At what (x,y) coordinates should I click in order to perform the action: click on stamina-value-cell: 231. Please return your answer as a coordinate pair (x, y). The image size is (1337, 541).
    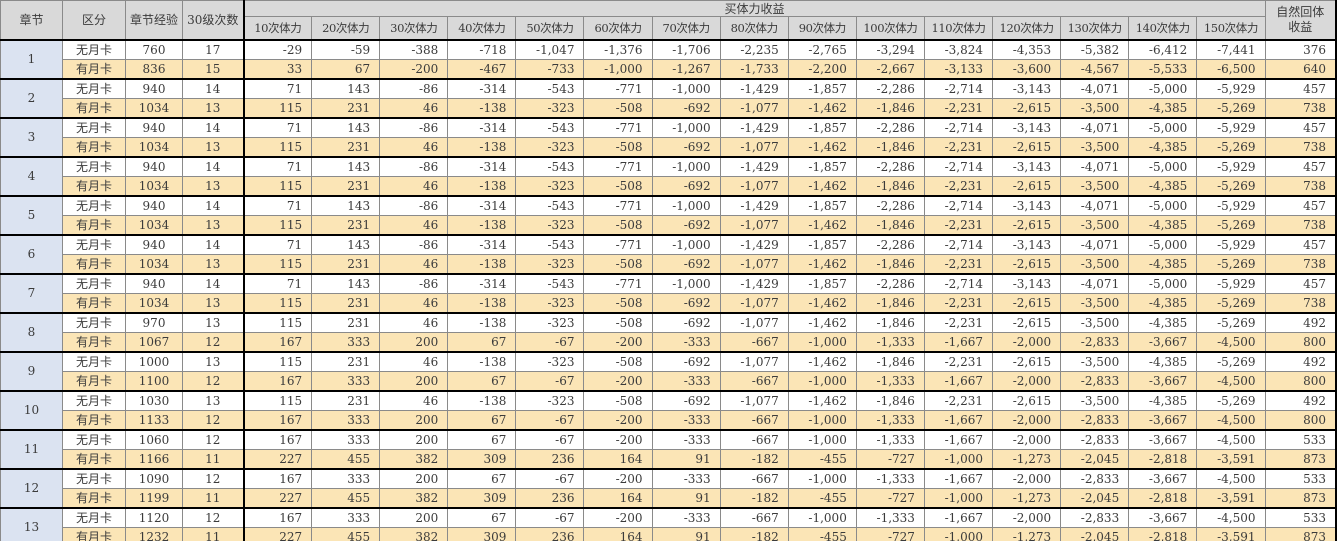
    Looking at the image, I should click on (346, 108).